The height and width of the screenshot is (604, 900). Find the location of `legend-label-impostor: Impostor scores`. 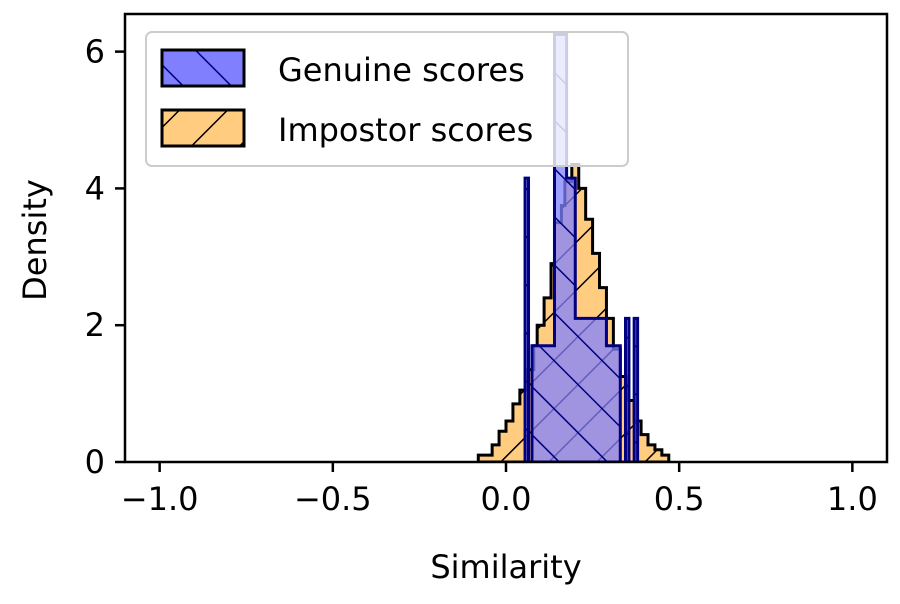

legend-label-impostor: Impostor scores is located at coordinates (405, 130).